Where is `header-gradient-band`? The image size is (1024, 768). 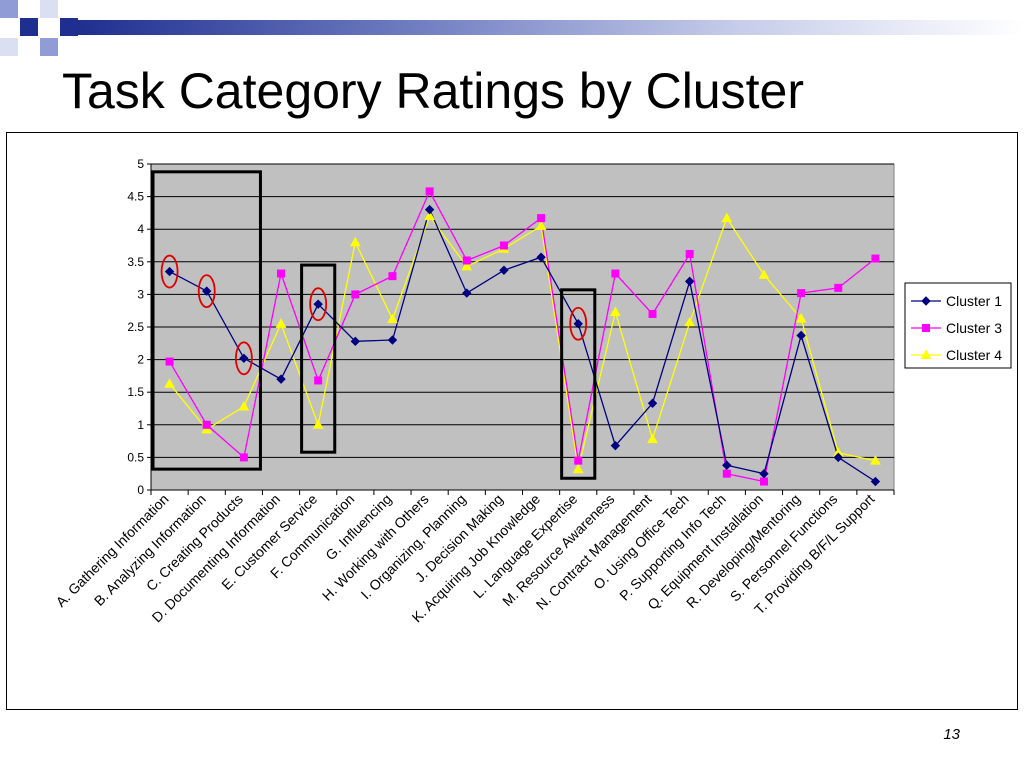 header-gradient-band is located at coordinates (551, 27).